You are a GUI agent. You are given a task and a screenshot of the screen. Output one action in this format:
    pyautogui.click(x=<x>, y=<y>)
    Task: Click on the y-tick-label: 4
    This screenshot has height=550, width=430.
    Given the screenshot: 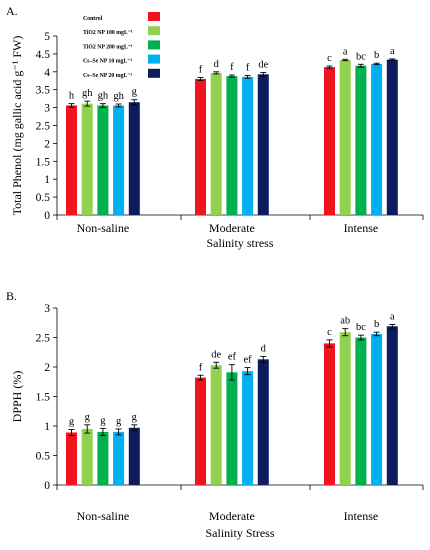 What is the action you would take?
    pyautogui.click(x=47, y=73)
    